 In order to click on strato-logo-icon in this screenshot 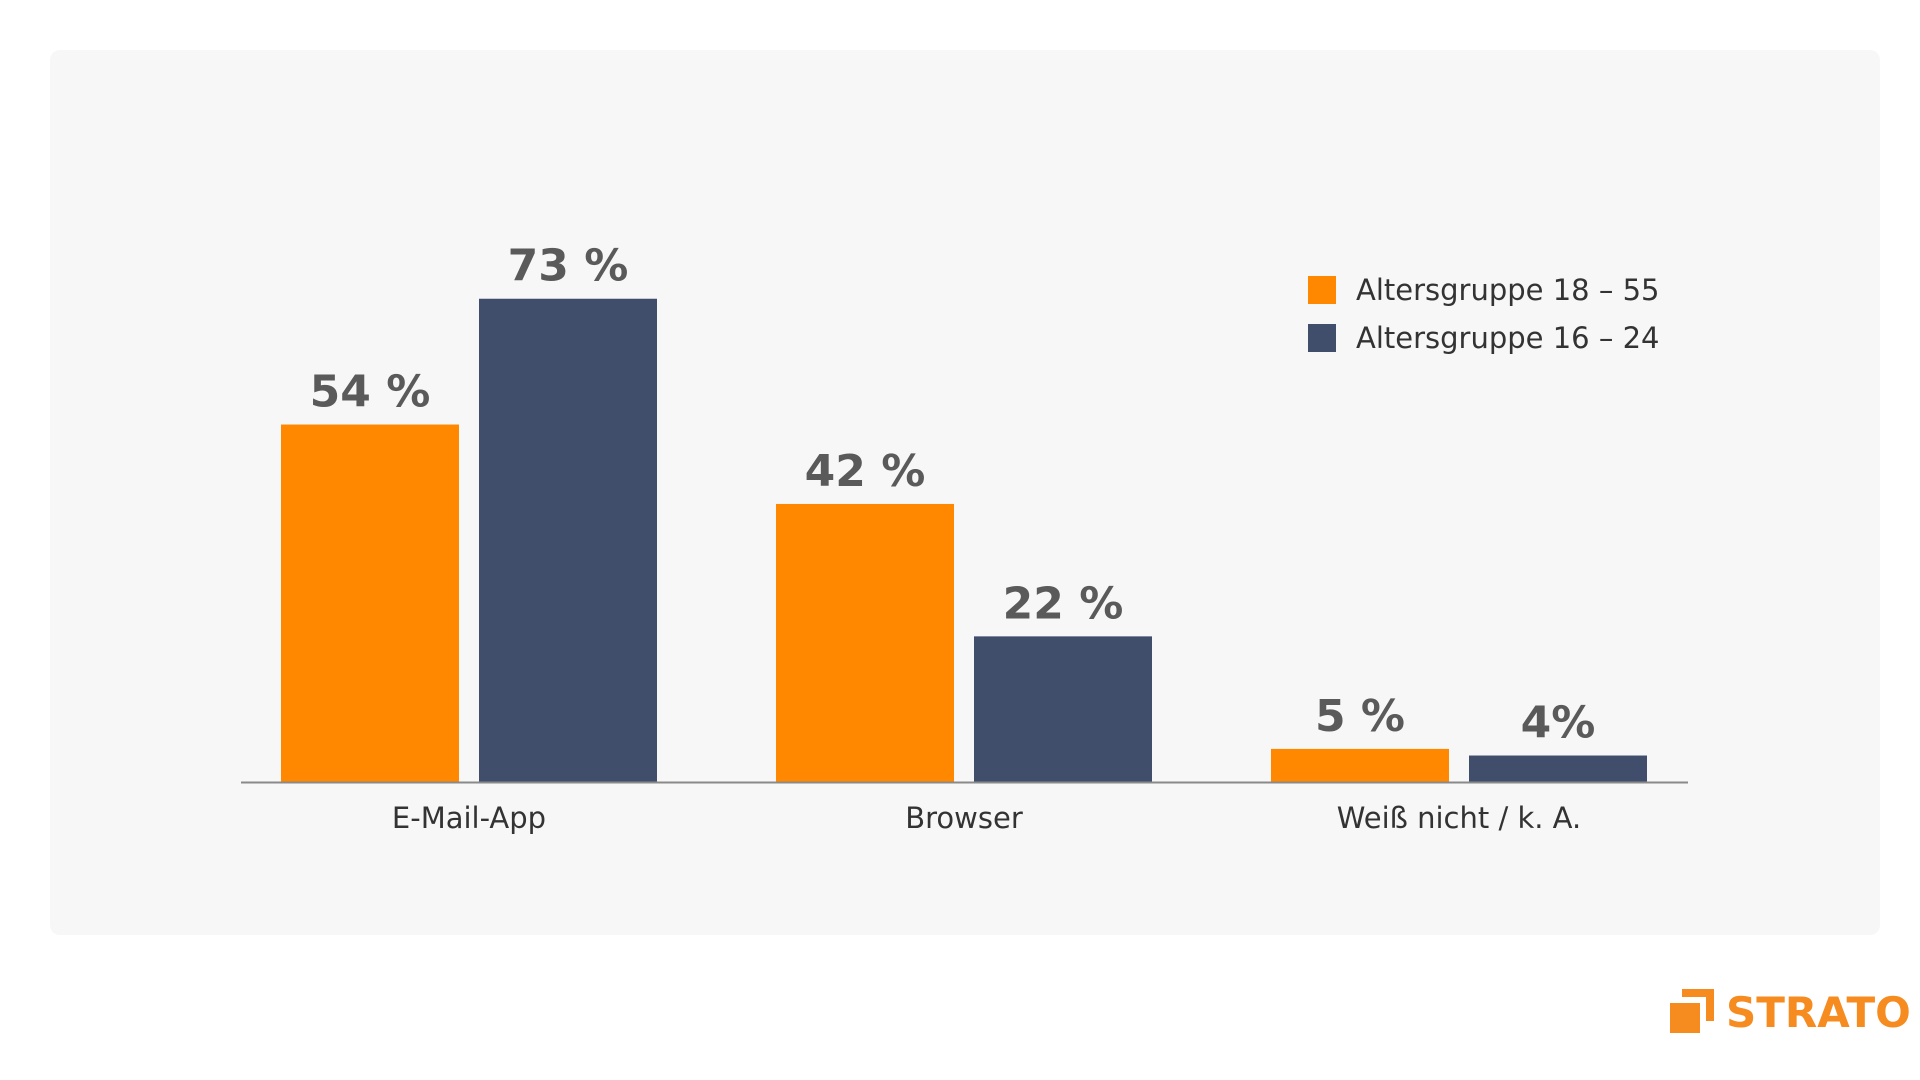, I will do `click(1693, 1012)`.